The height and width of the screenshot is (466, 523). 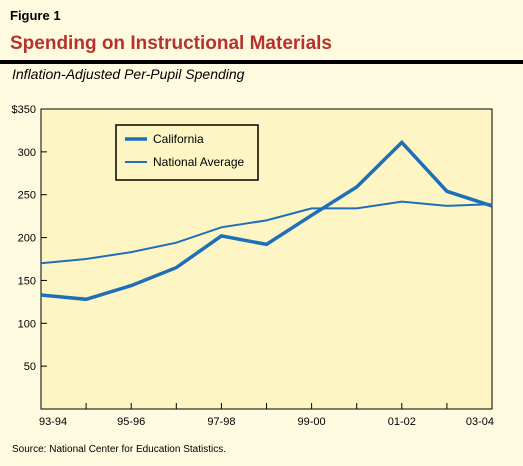 I want to click on x-tick-label: 01-02, so click(x=402, y=422).